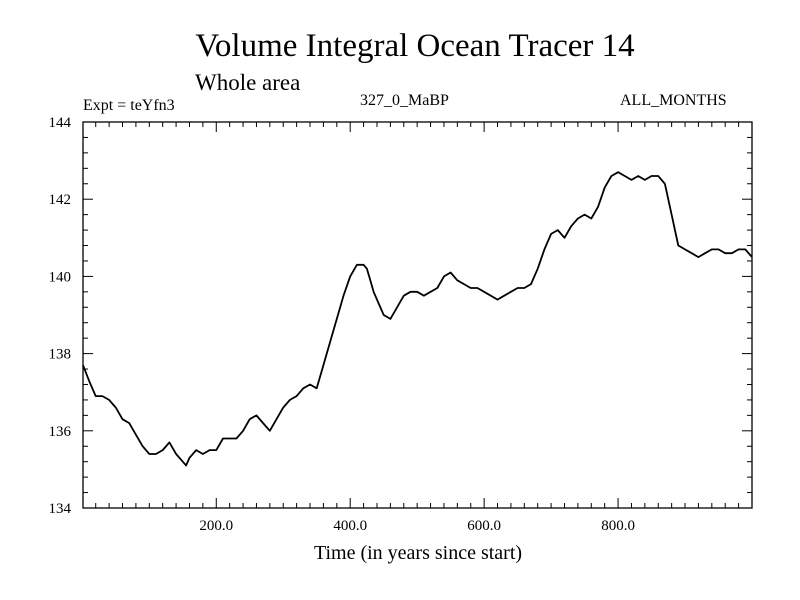 The width and height of the screenshot is (800, 600). I want to click on y-tick-label: 140, so click(60, 277).